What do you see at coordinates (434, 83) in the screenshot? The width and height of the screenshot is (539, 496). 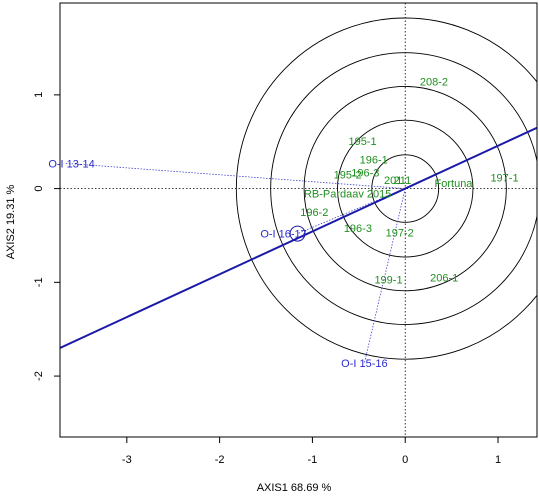 I see `genotype-label: 208-2` at bounding box center [434, 83].